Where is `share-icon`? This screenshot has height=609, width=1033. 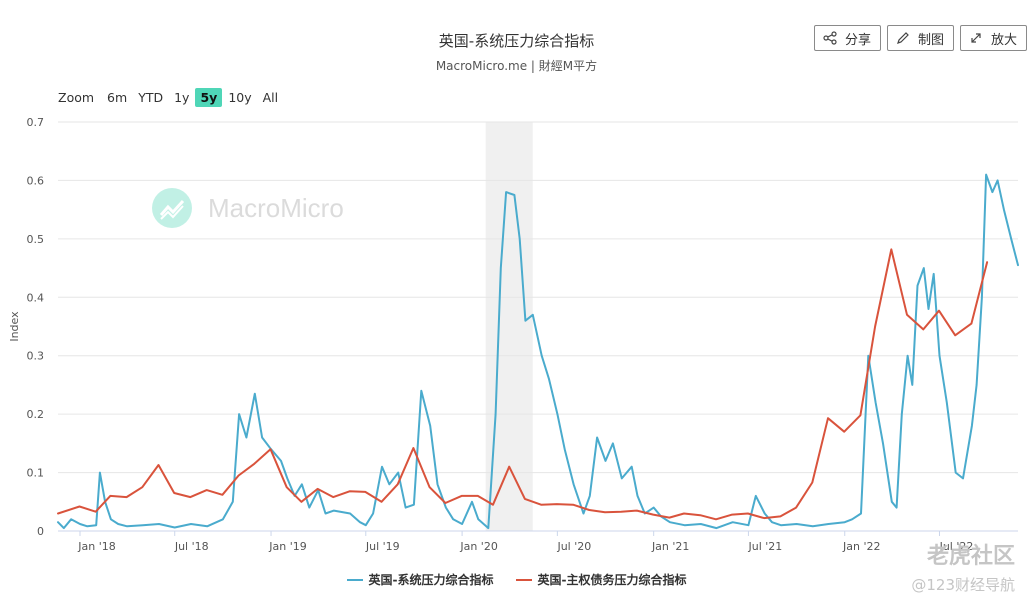
share-icon is located at coordinates (830, 38).